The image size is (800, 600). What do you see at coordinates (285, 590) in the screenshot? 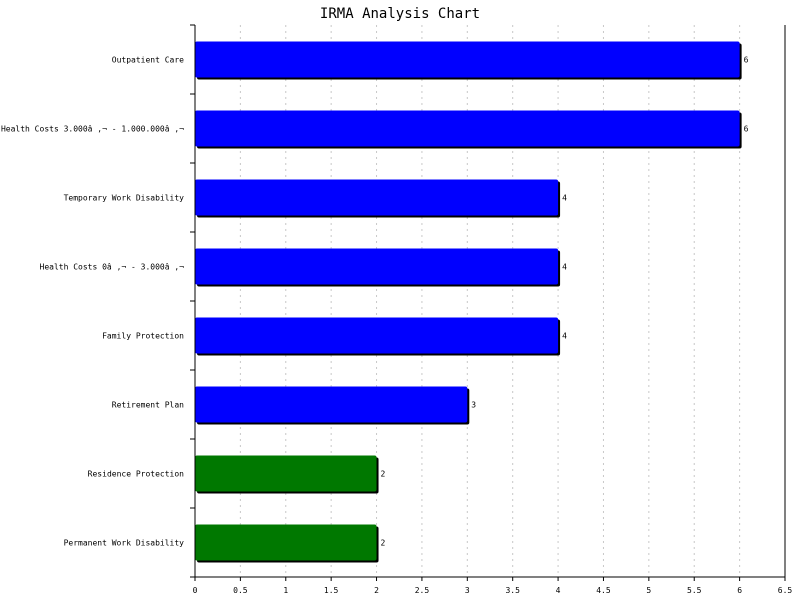
I see `x-tick-label: 1` at bounding box center [285, 590].